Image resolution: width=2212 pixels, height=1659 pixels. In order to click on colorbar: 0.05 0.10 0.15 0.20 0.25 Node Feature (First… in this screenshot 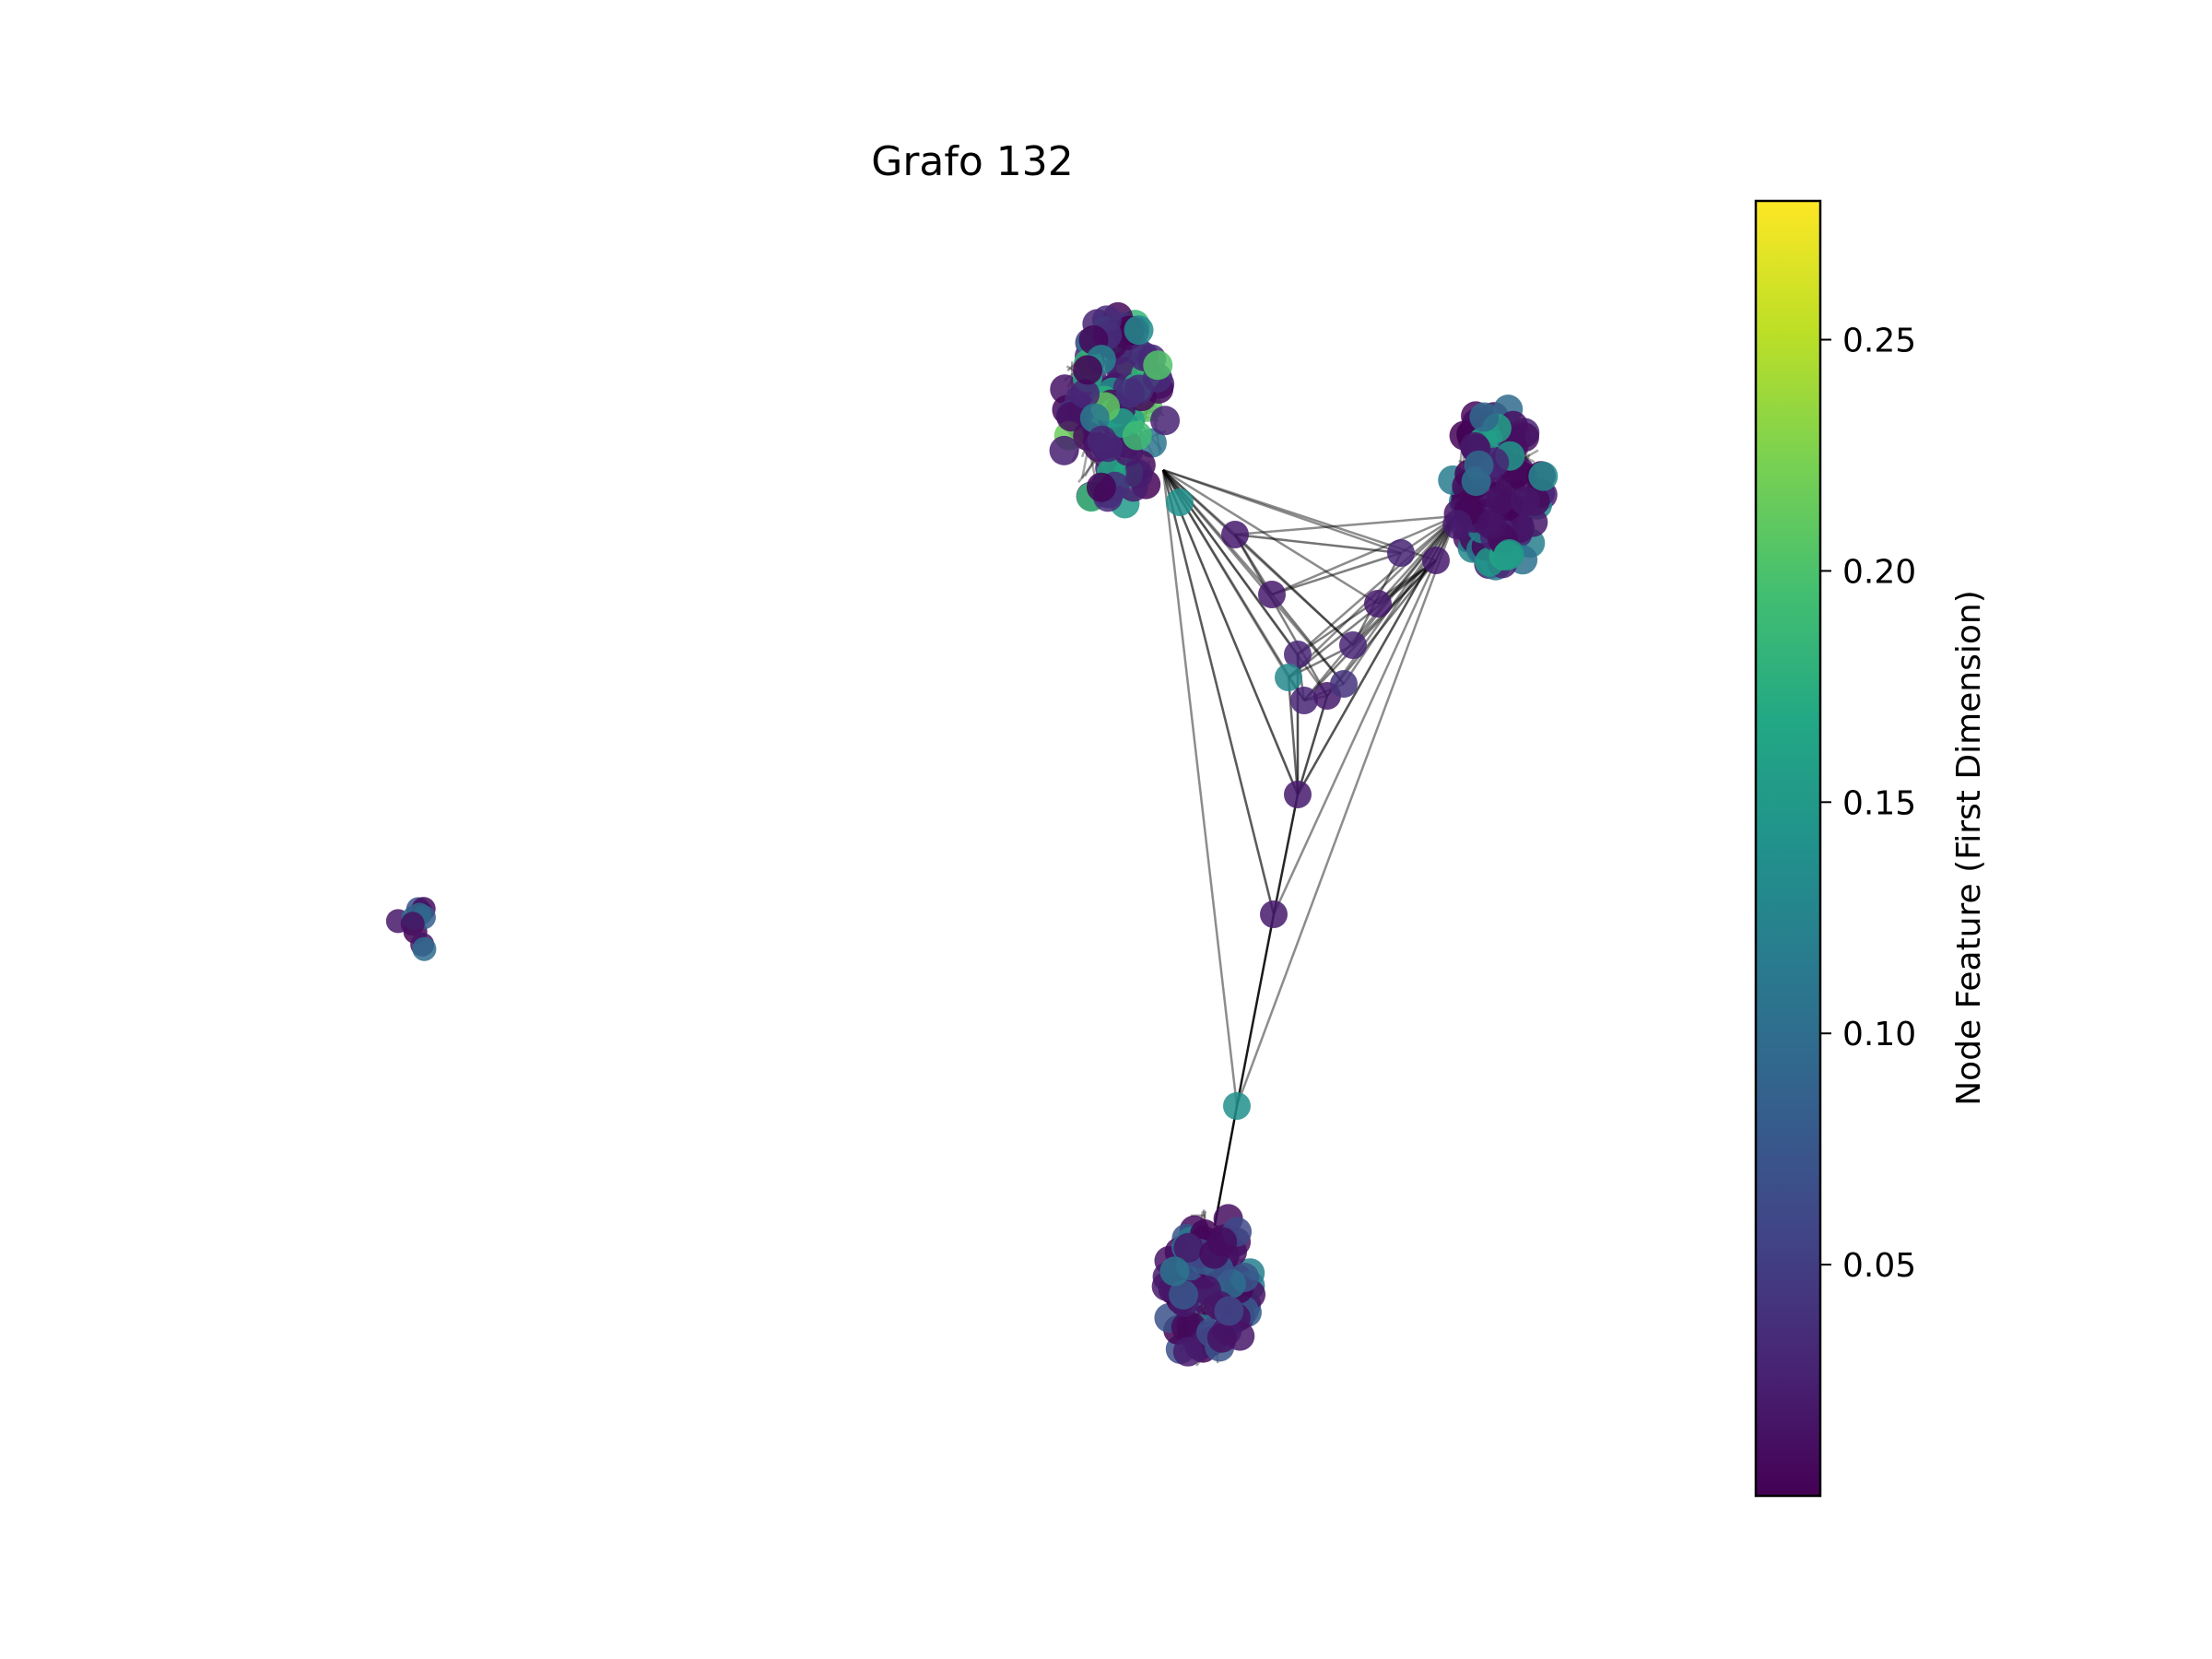, I will do `click(1871, 848)`.